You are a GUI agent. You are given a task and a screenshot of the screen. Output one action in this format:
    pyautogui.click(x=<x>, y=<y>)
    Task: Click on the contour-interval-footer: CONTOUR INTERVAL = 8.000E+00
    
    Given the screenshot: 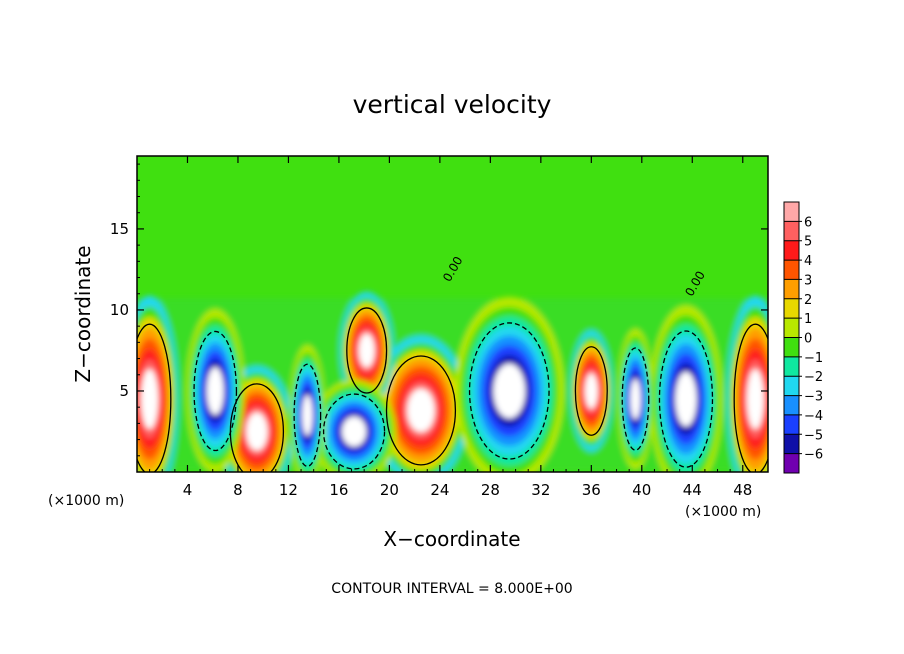 What is the action you would take?
    pyautogui.click(x=451, y=589)
    